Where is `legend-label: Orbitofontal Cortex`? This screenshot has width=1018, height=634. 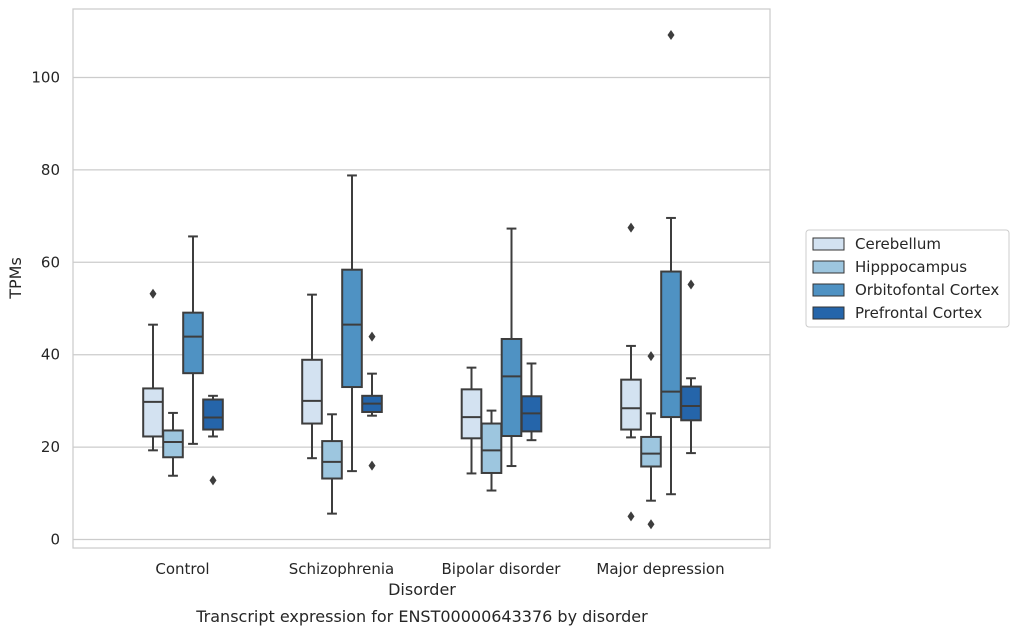 legend-label: Orbitofontal Cortex is located at coordinates (927, 290).